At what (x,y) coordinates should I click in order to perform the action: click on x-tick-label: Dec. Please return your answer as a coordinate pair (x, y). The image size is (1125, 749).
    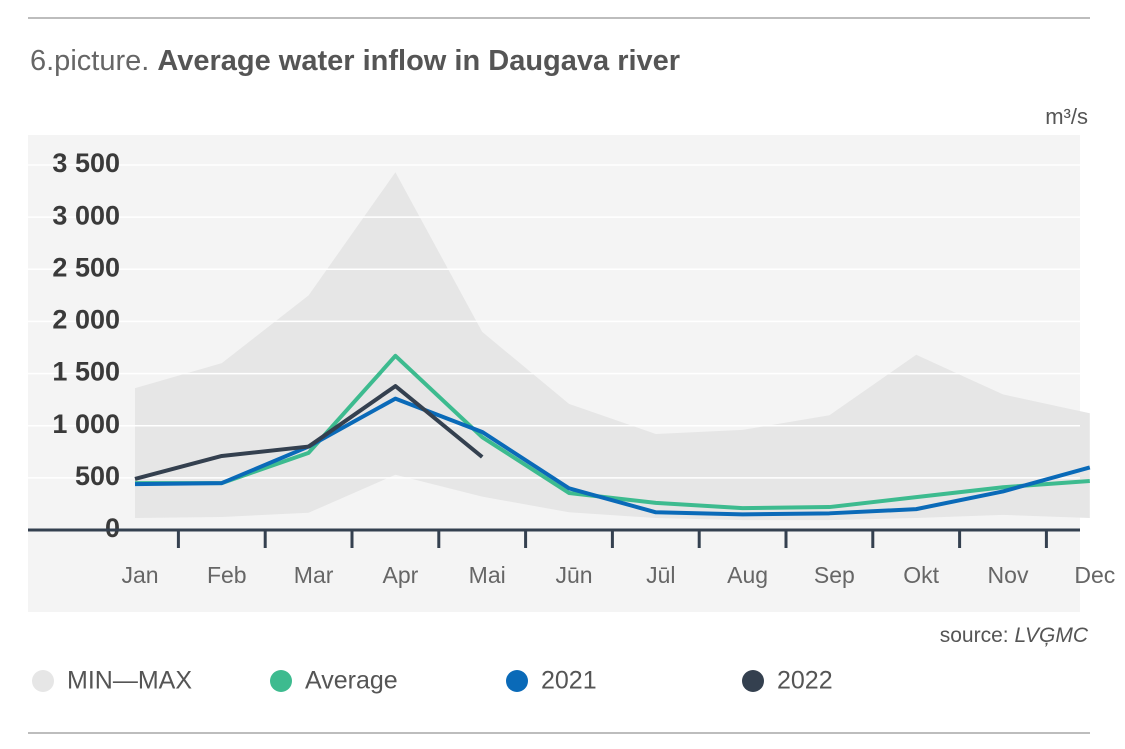
    Looking at the image, I should click on (1094, 575).